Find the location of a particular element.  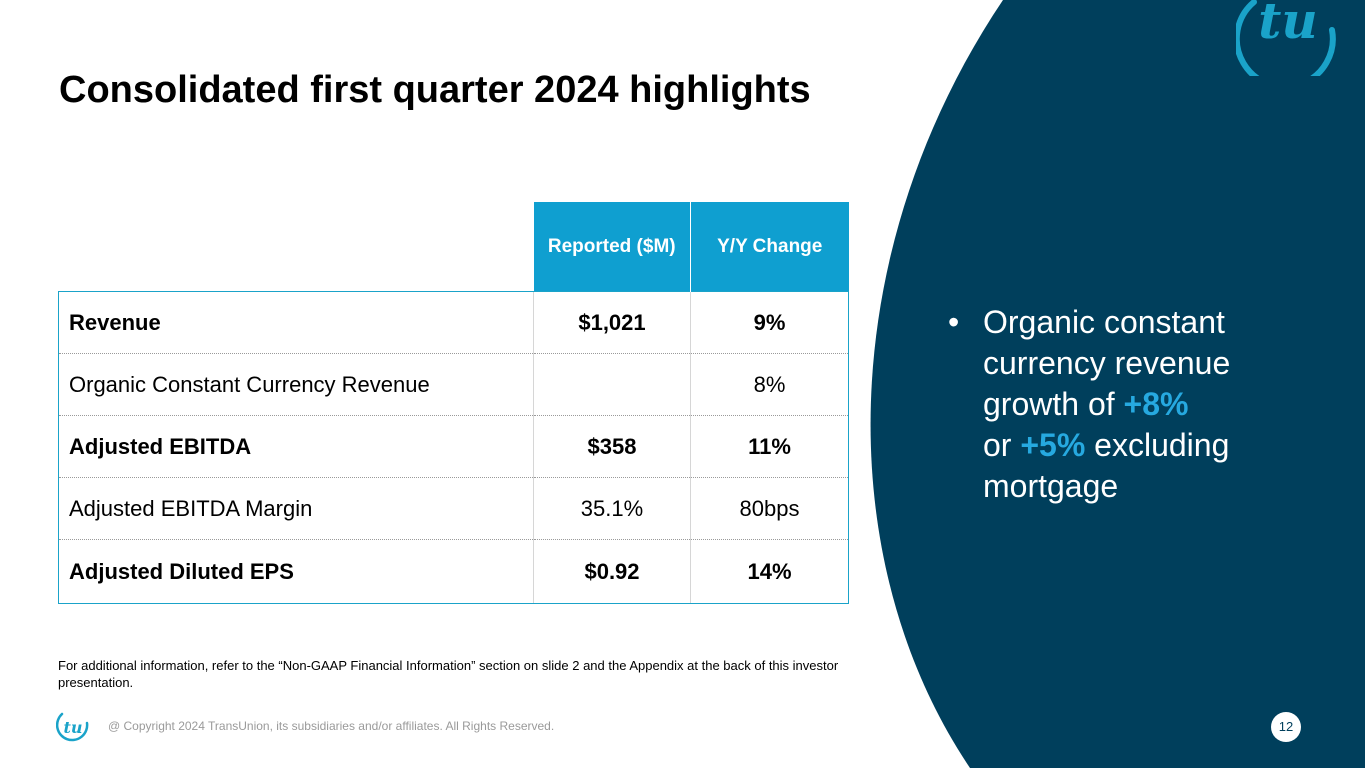

row-label: Revenue is located at coordinates (296, 322).